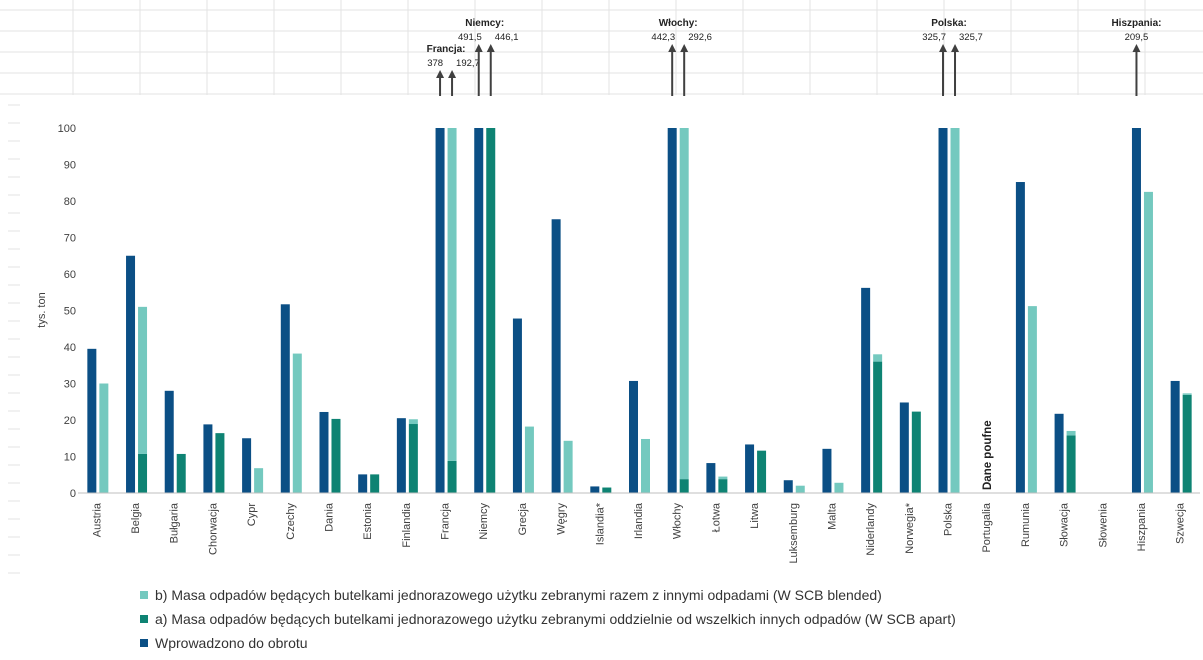  I want to click on x-category-label: Portugalia, so click(987, 527).